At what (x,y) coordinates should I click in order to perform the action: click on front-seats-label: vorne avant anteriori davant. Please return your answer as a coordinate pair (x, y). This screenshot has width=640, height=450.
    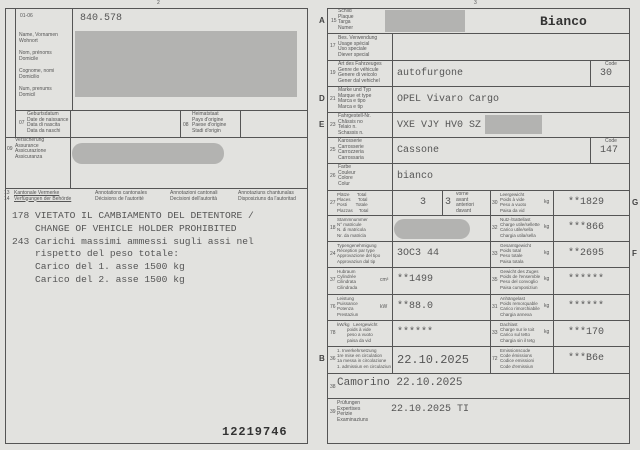
    Looking at the image, I should click on (465, 202).